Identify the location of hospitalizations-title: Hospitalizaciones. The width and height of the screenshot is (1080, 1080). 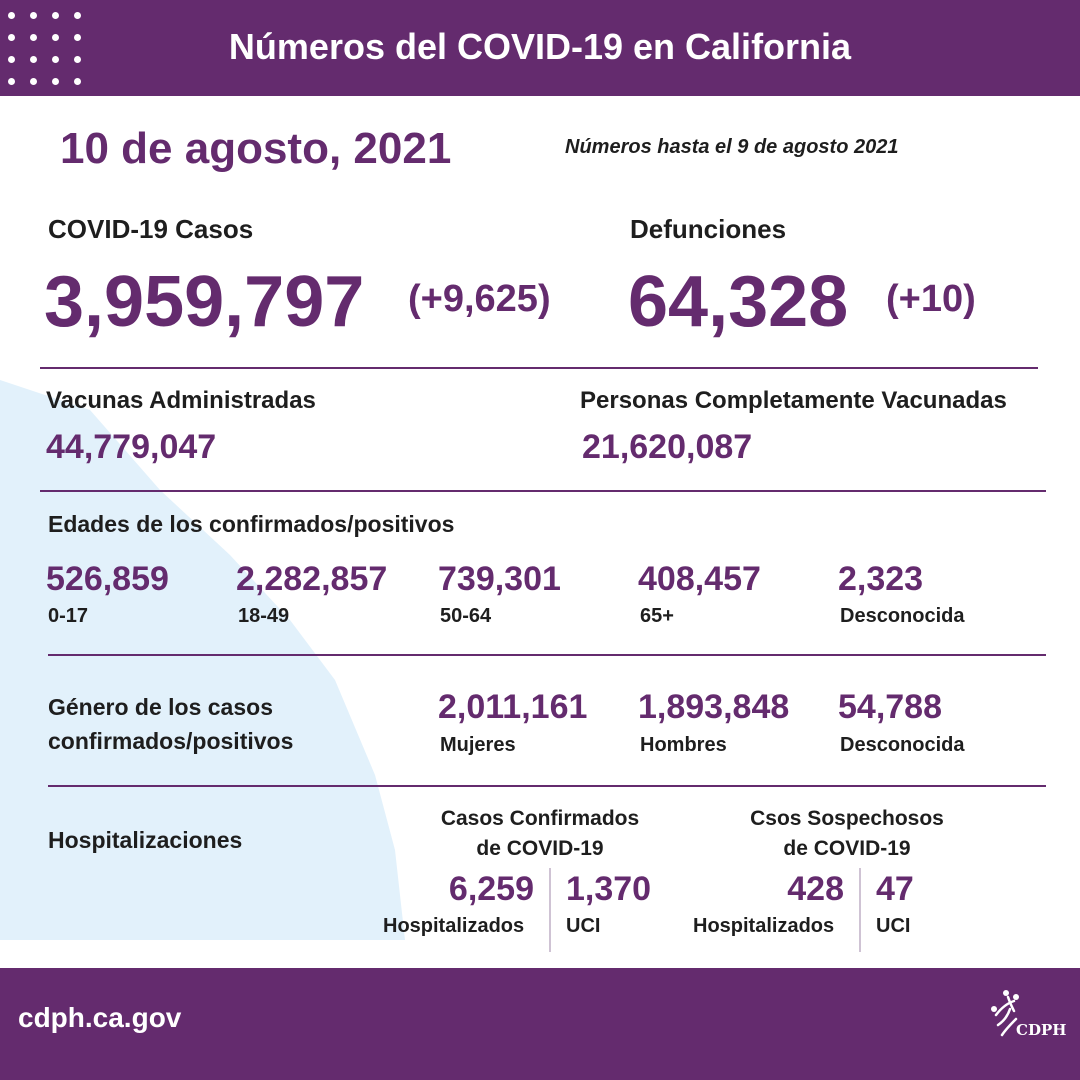
(145, 840).